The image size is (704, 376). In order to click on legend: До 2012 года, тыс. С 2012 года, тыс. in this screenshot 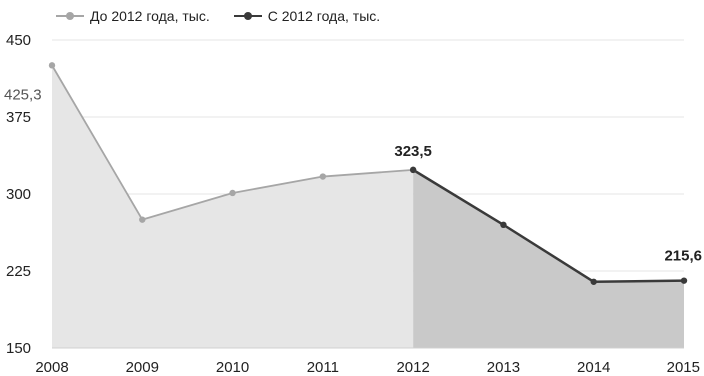, I will do `click(218, 16)`.